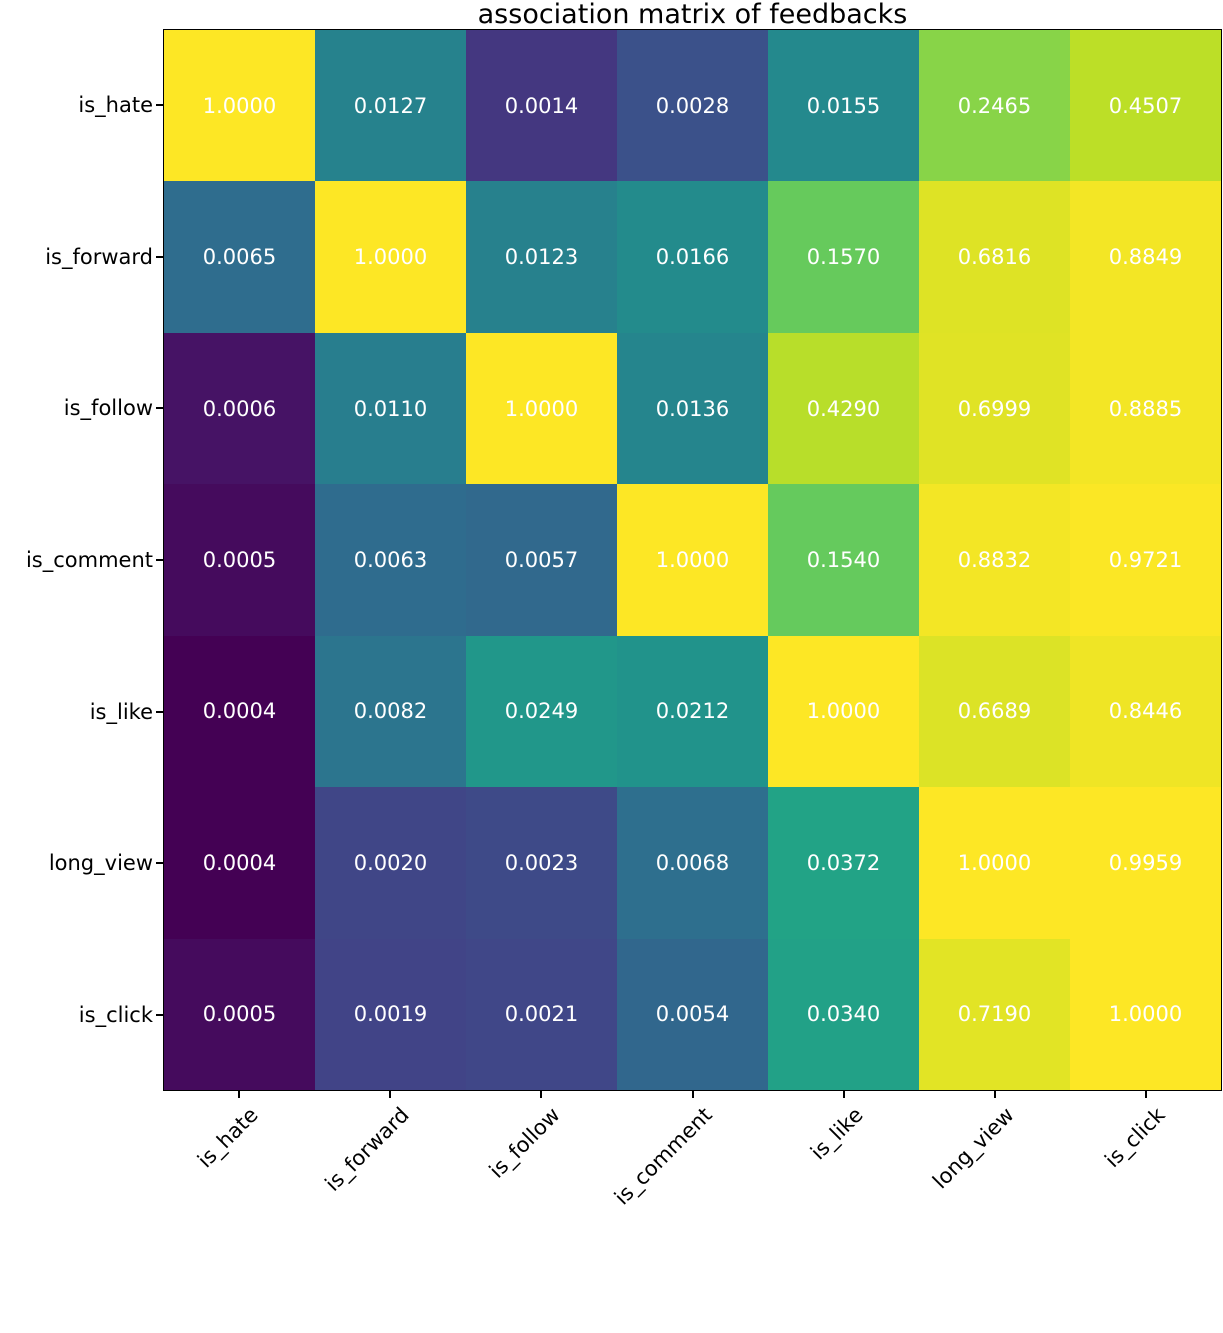 The width and height of the screenshot is (1223, 1333). I want to click on cell-value: 0.0340, so click(843, 1014).